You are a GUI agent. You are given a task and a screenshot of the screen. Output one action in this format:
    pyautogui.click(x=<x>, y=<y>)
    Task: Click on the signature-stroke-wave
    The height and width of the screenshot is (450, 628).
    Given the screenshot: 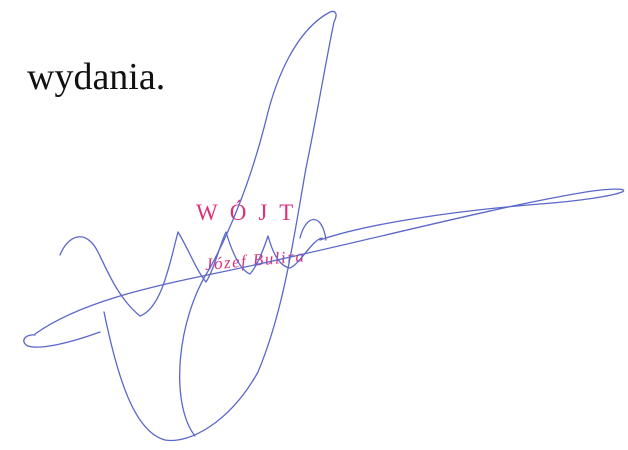 What is the action you would take?
    pyautogui.click(x=119, y=274)
    